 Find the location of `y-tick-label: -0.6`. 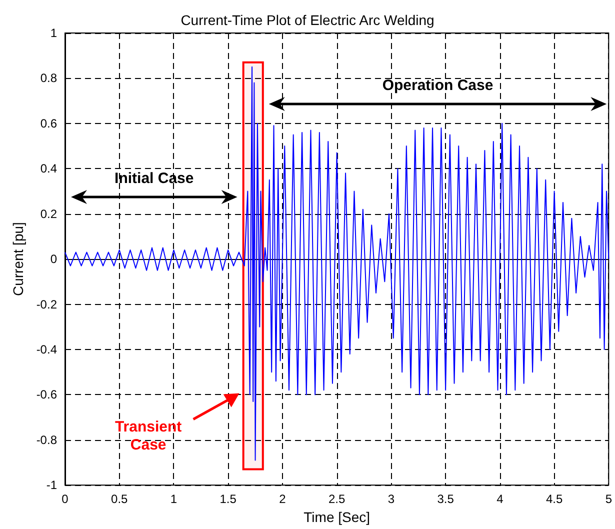

y-tick-label: -0.6 is located at coordinates (47, 395).